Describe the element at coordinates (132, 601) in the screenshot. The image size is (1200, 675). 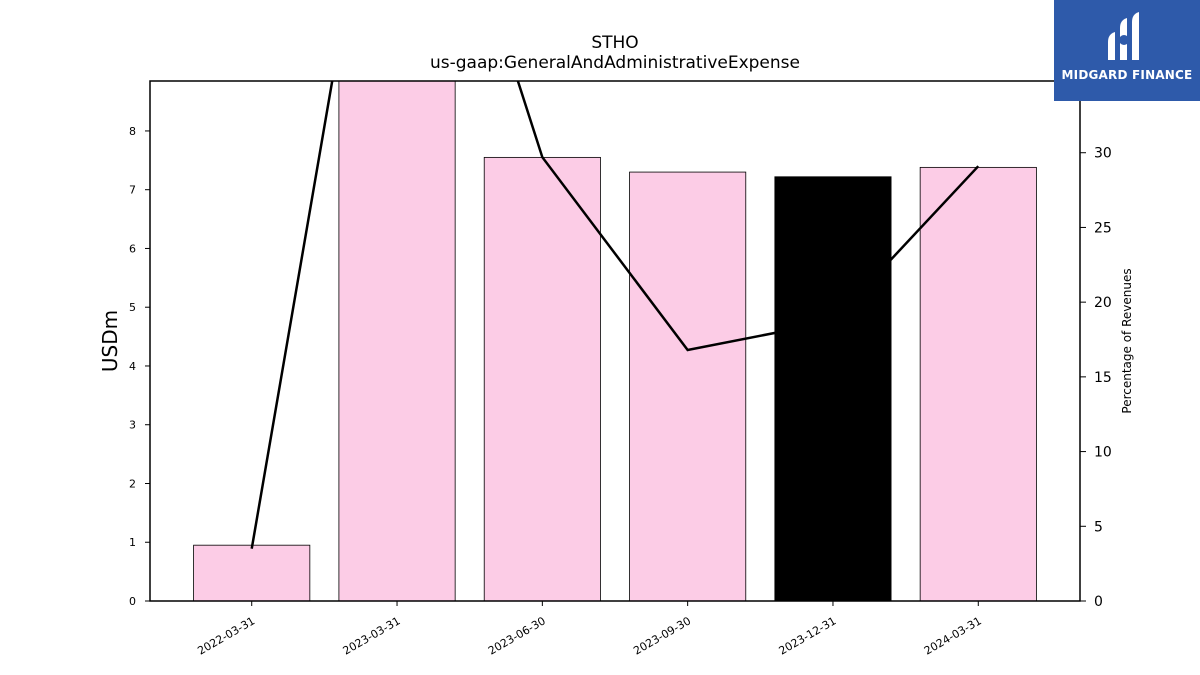
I see `y-tick-label: 0` at that location.